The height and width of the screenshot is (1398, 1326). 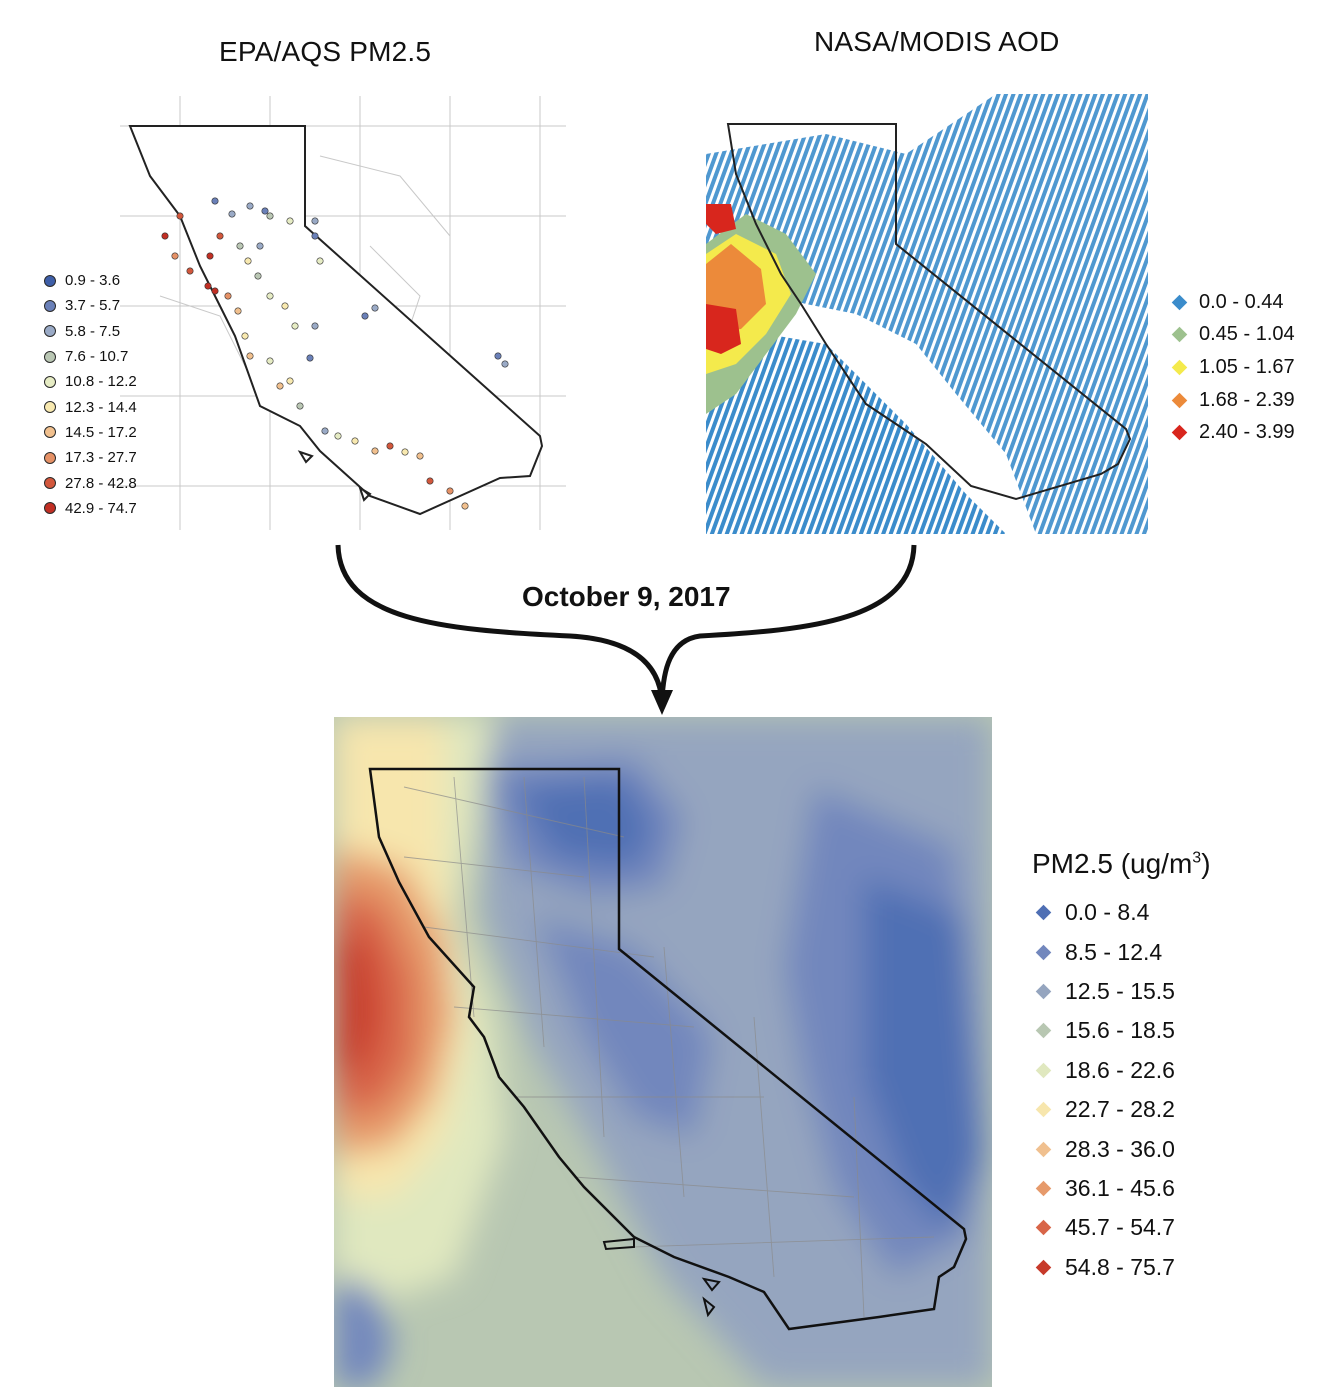 What do you see at coordinates (1103, 1148) in the screenshot?
I see `pm25-legend-item: 28.3 - 36.0` at bounding box center [1103, 1148].